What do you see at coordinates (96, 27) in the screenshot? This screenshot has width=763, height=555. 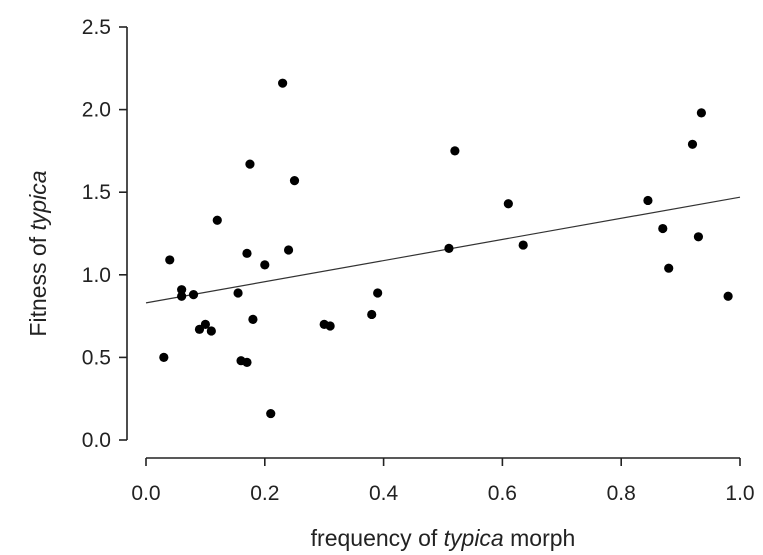 I see `y-tick-label: 2.5` at bounding box center [96, 27].